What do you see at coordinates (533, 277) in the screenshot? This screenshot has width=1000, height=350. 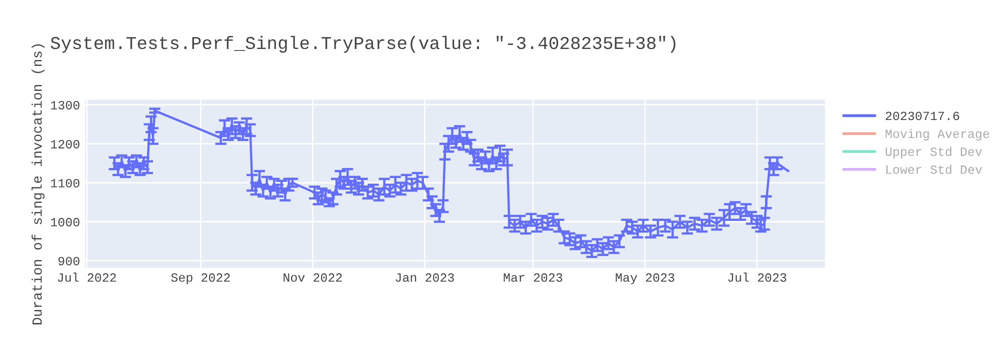 I see `x-tick-label: Mar 2023` at bounding box center [533, 277].